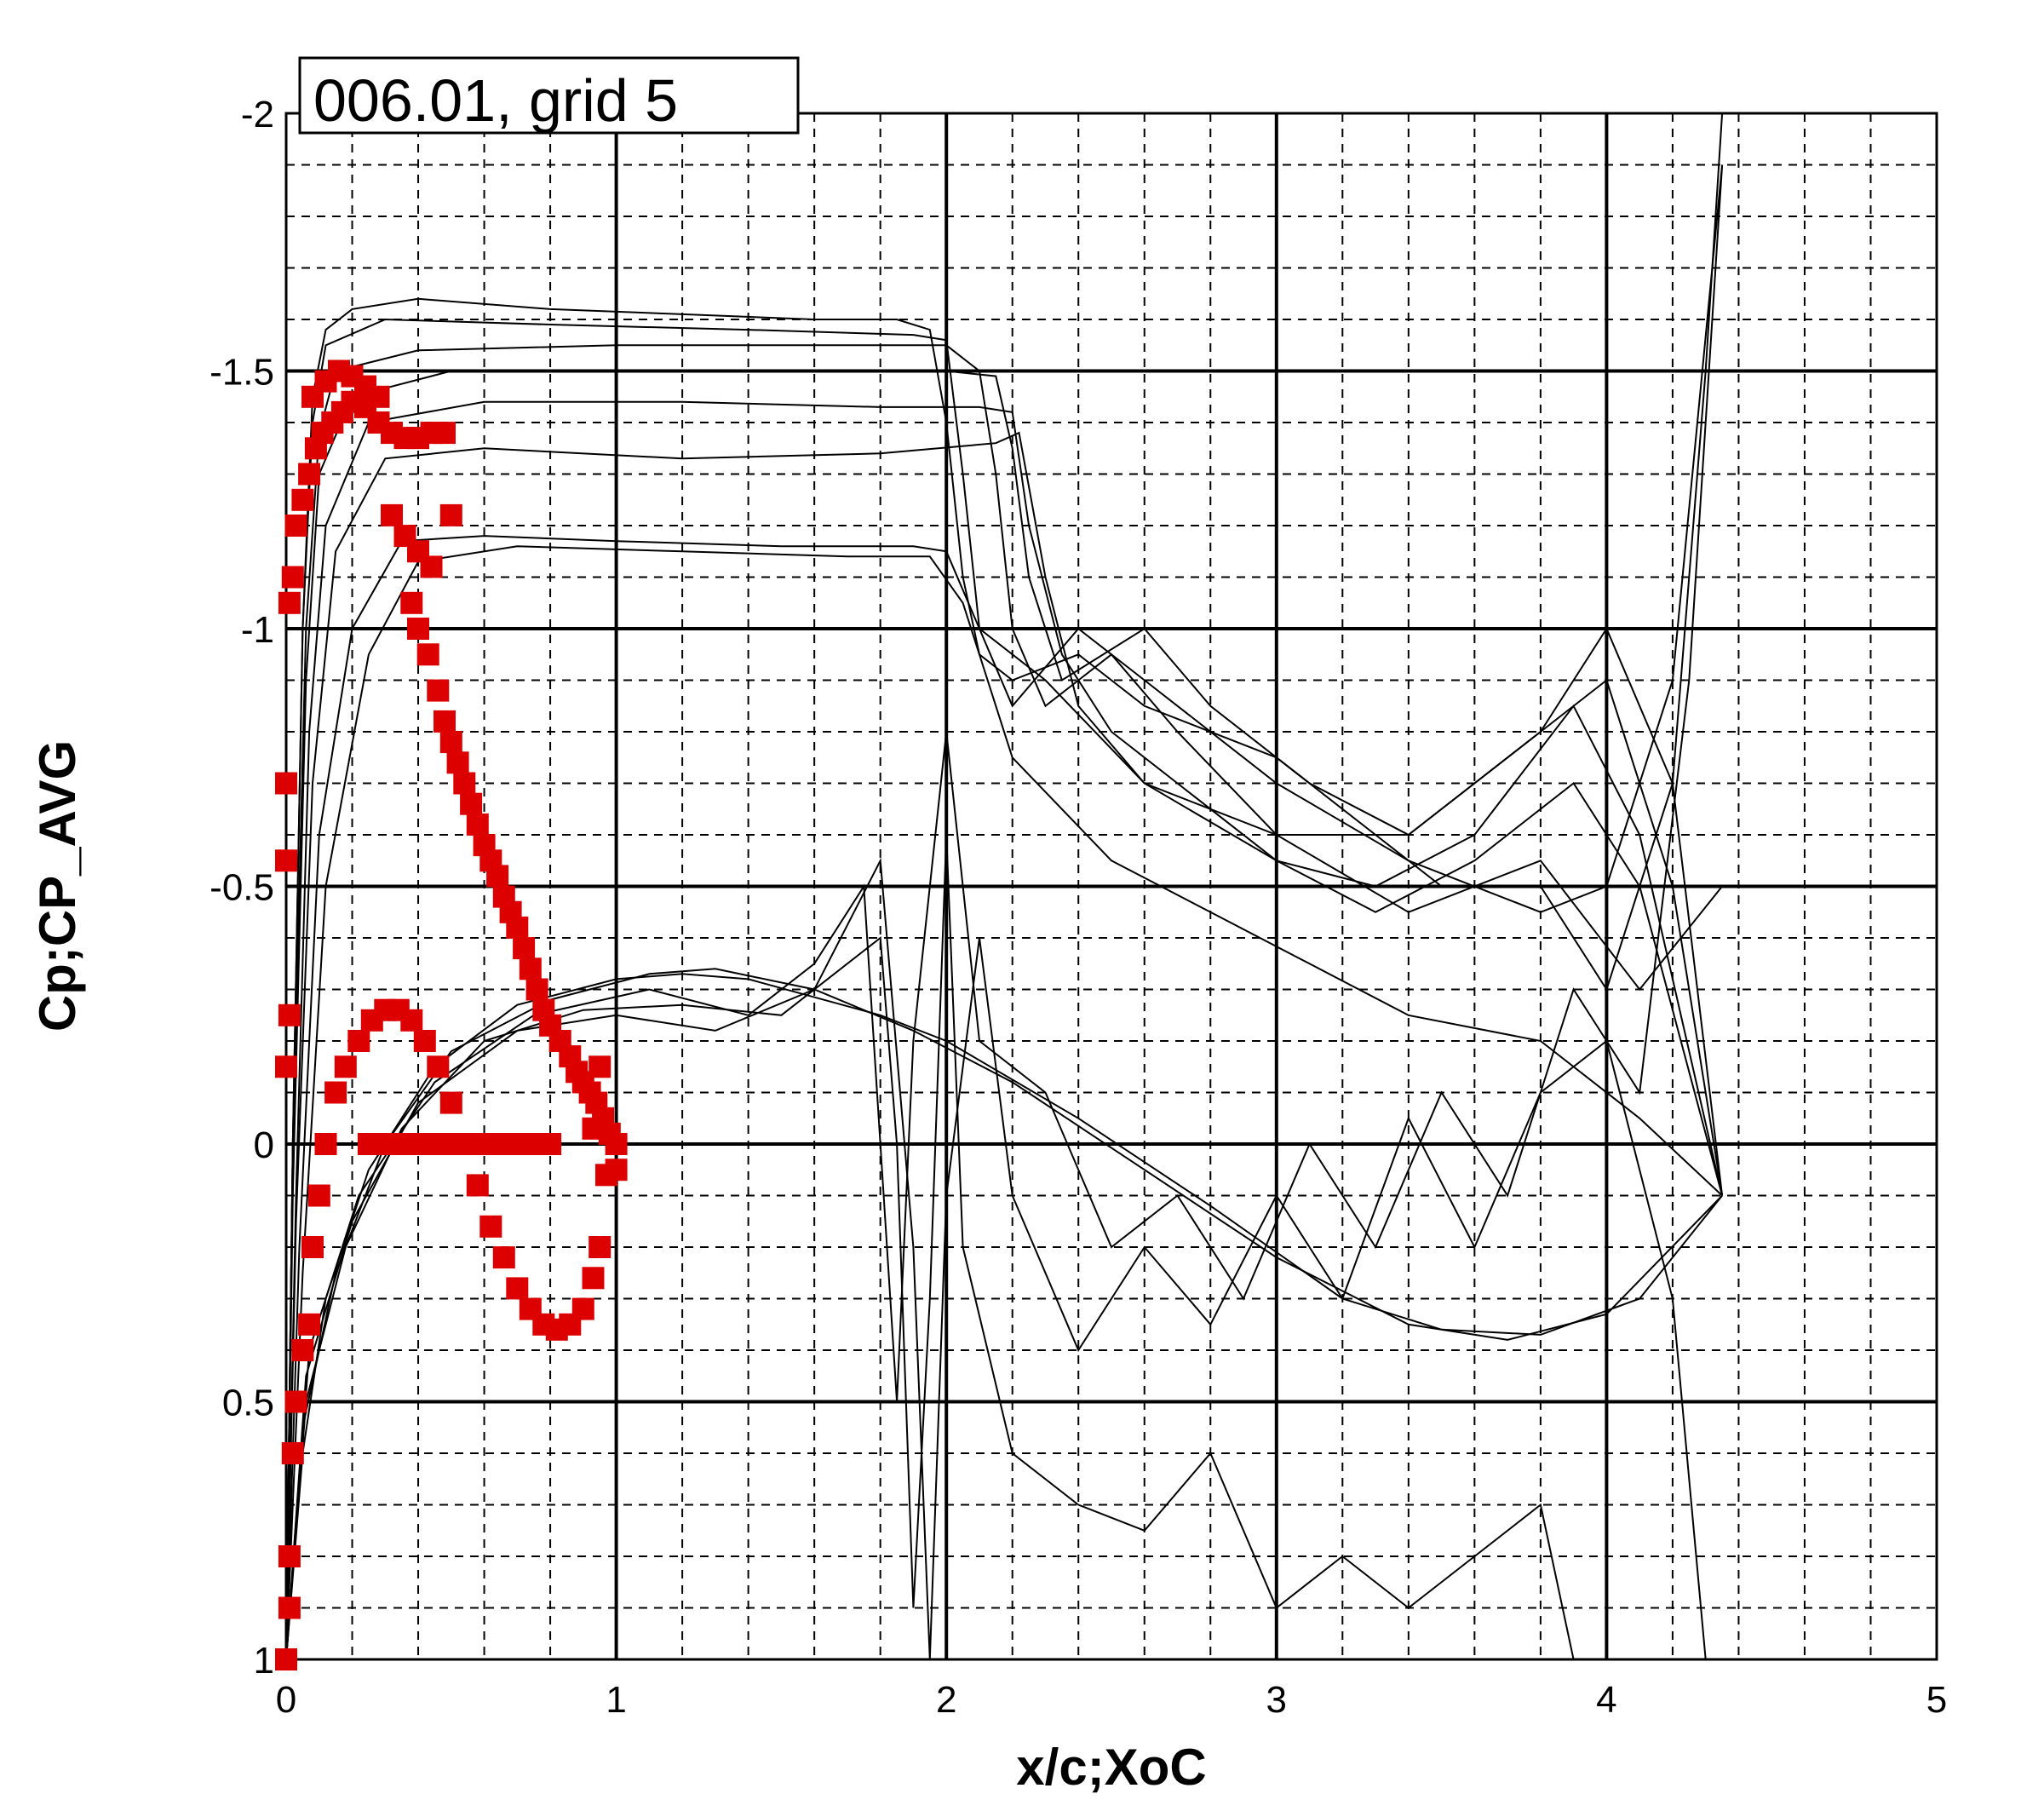  Describe the element at coordinates (451, 1015) in the screenshot. I see `experimental-markers` at that location.